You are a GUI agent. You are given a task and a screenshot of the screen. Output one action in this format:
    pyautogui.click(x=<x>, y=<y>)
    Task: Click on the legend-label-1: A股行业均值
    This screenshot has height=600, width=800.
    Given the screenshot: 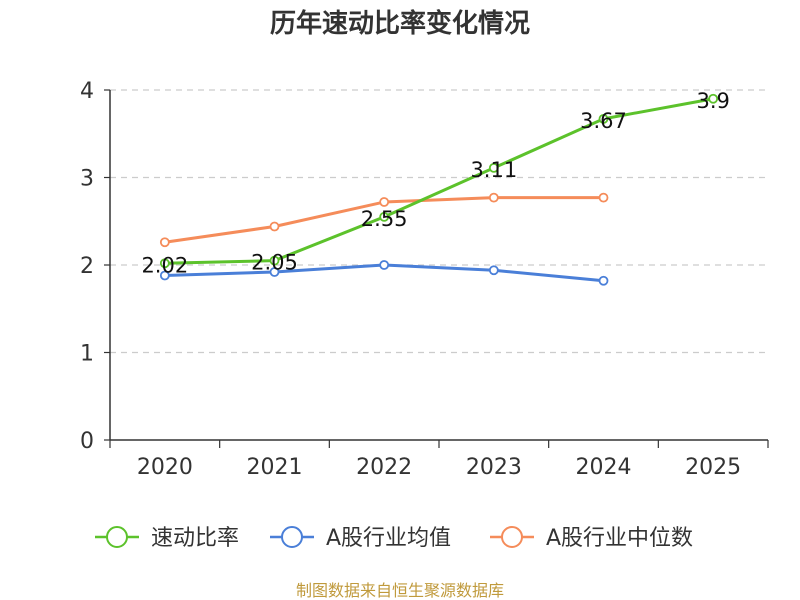 What is the action you would take?
    pyautogui.click(x=388, y=538)
    